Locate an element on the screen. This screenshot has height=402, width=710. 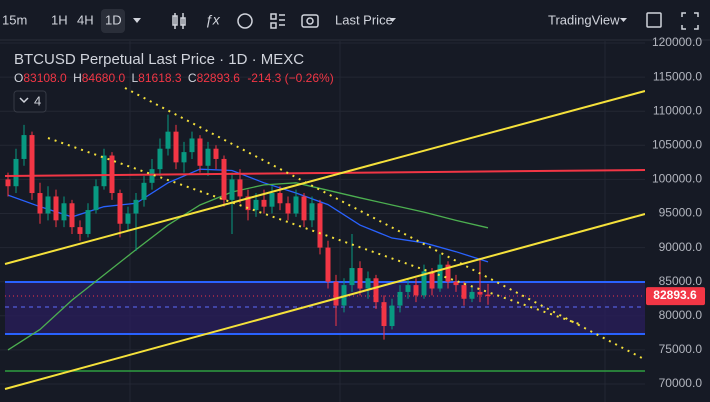
y-tick-label: 85000.0 is located at coordinates (681, 281).